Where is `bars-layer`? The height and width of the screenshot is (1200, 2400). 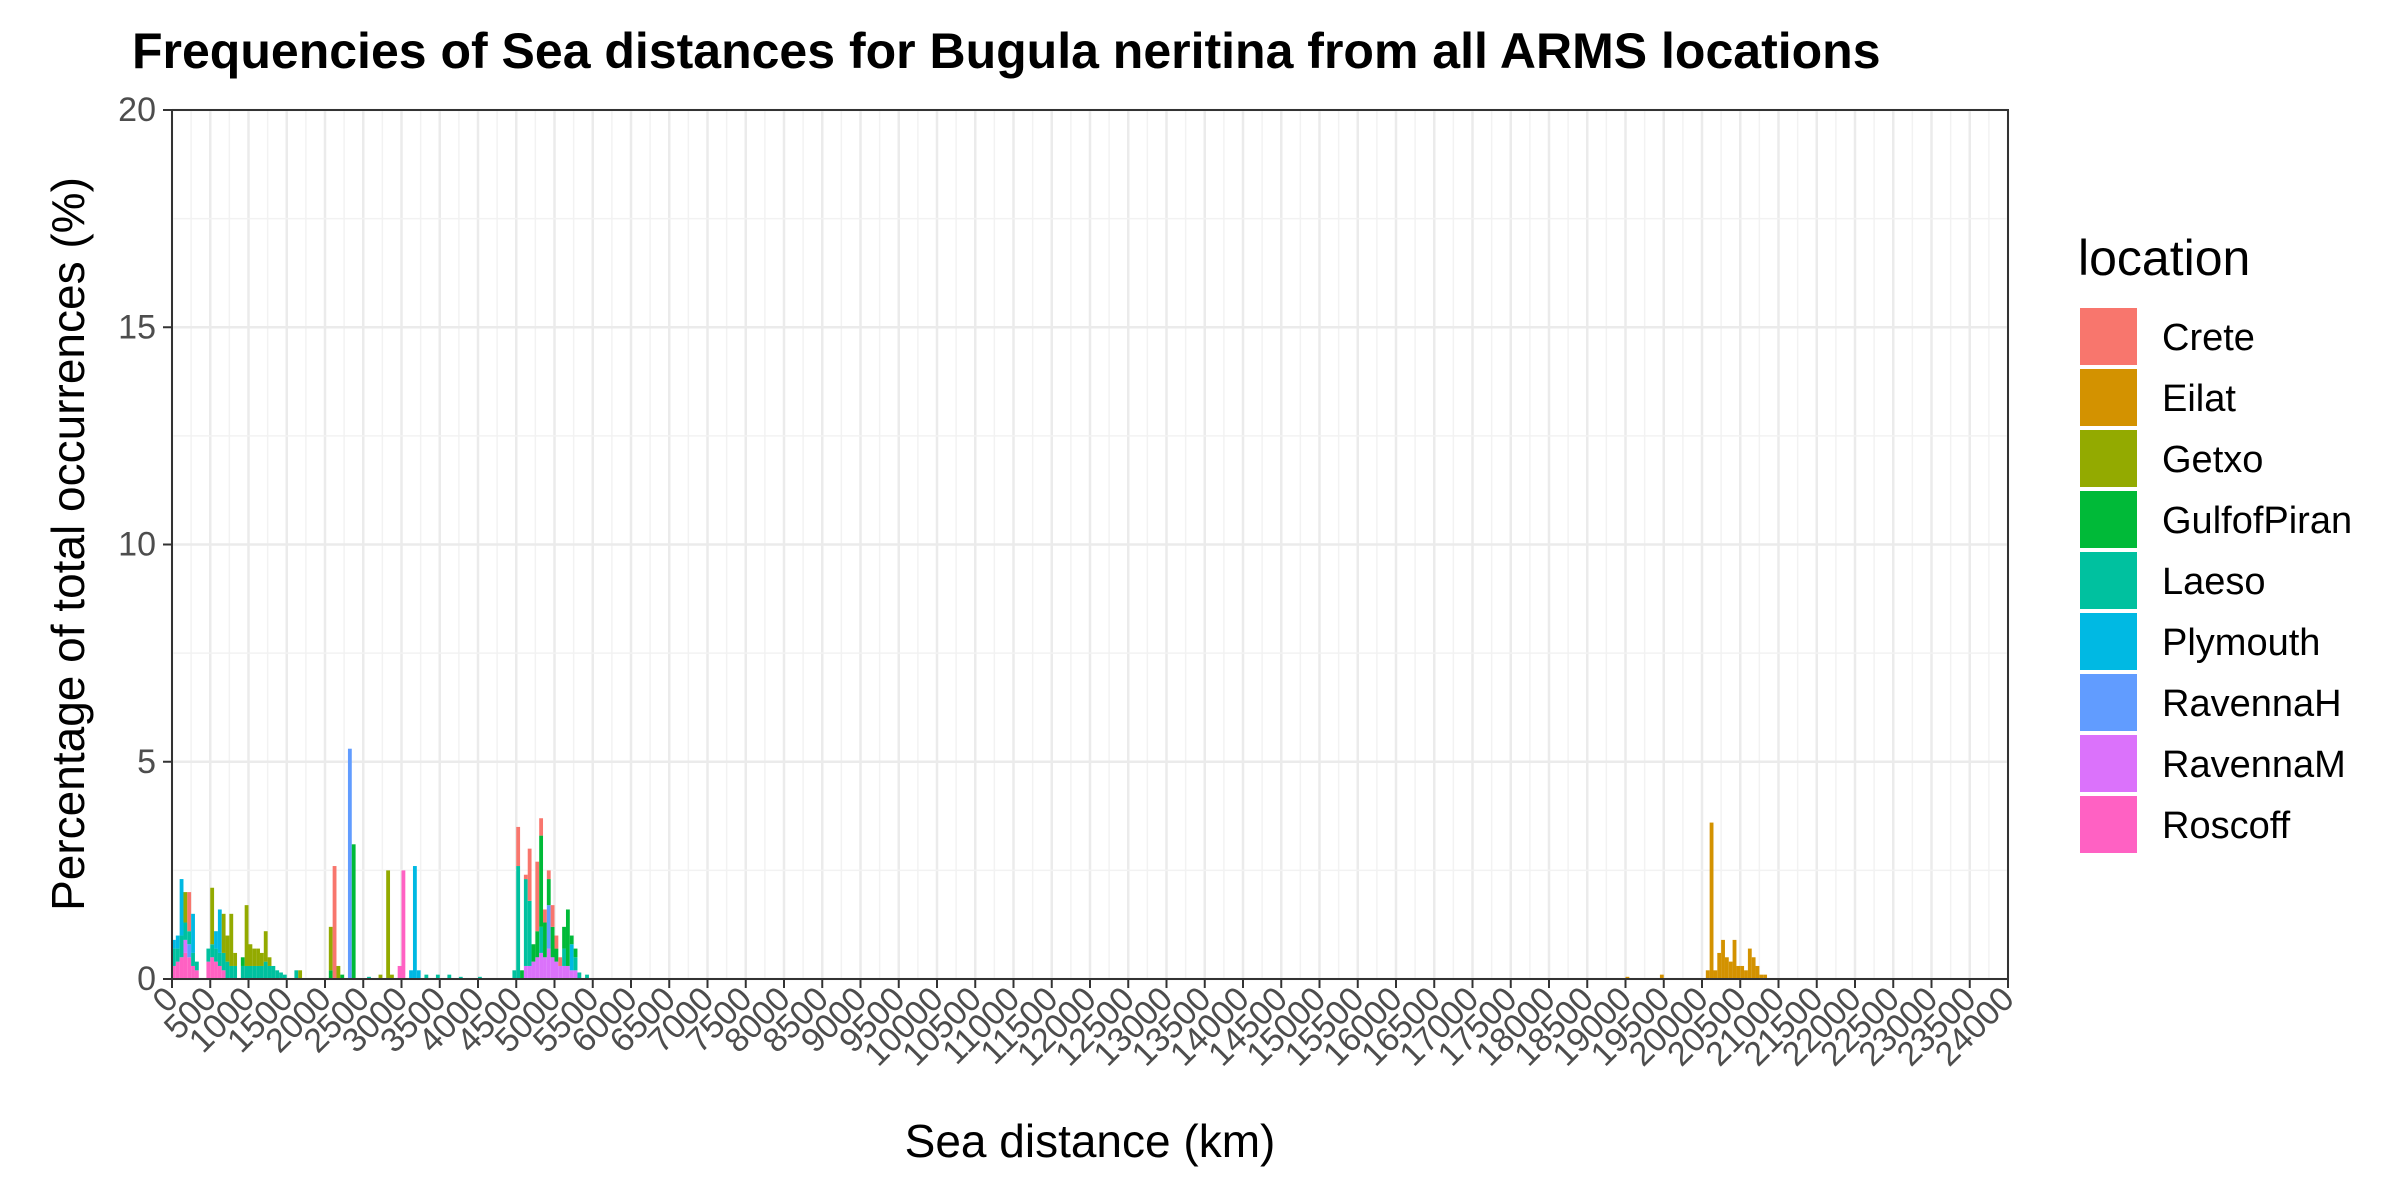 bars-layer is located at coordinates (970, 863).